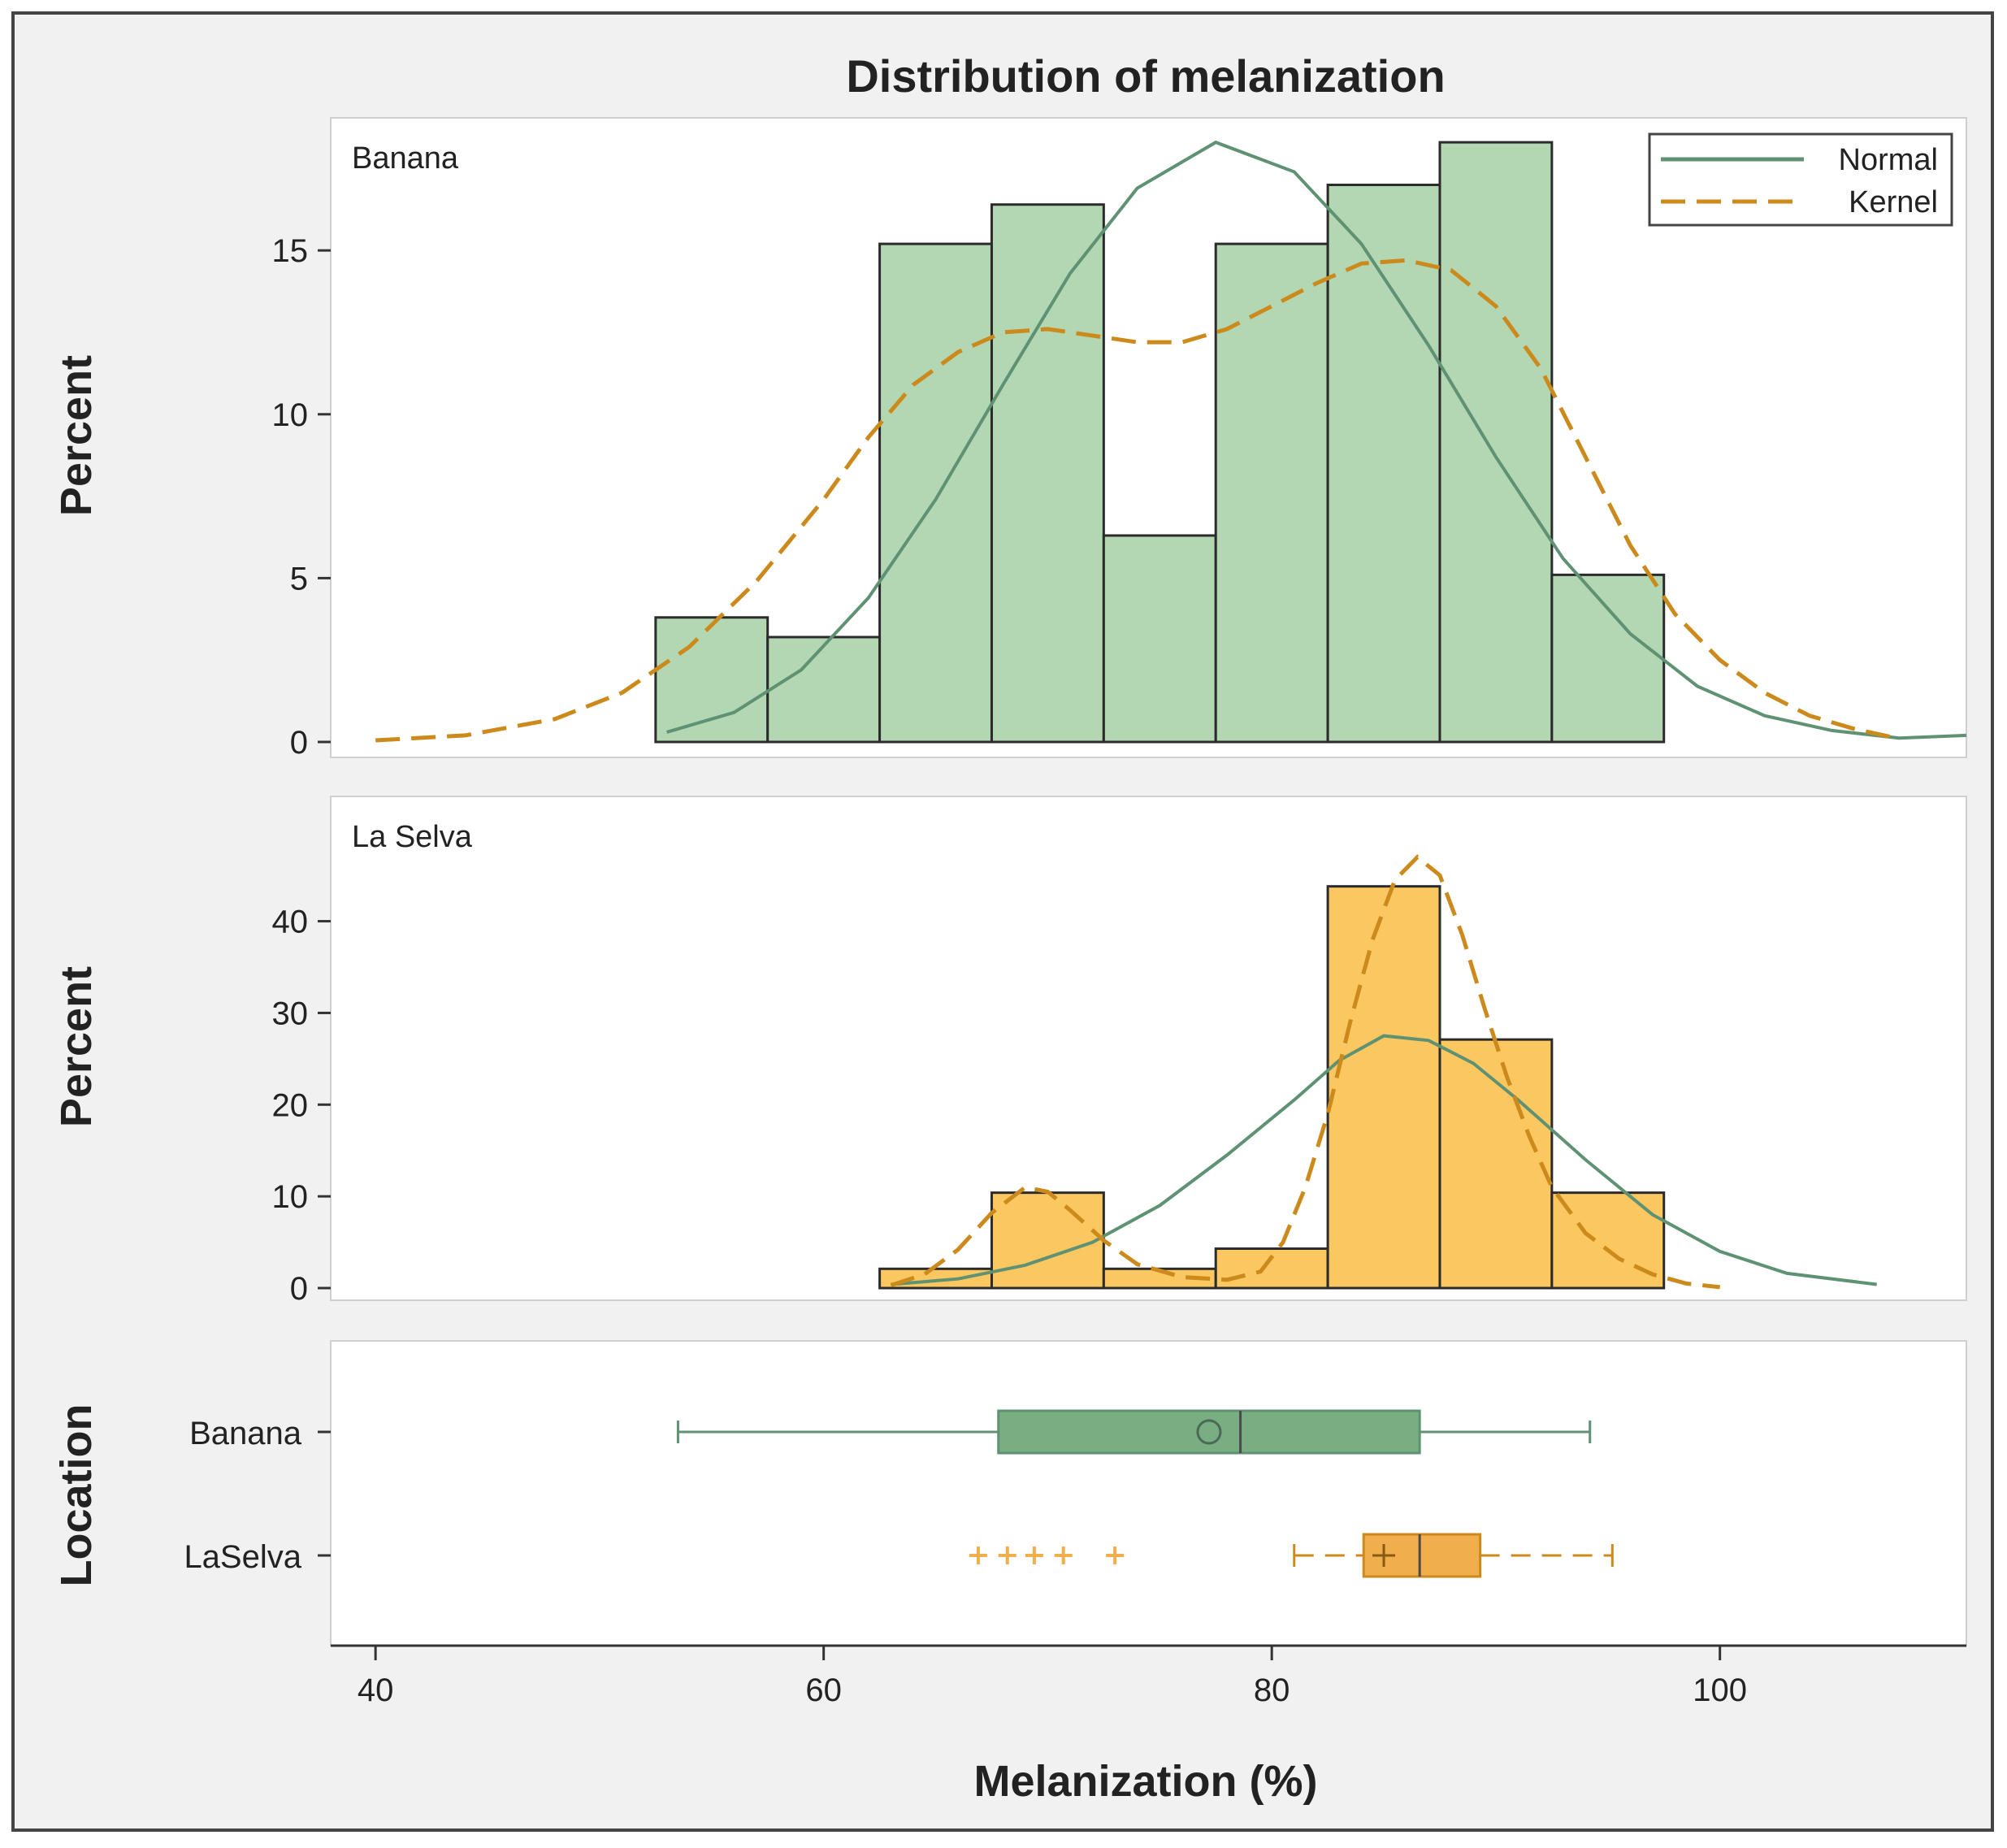 This screenshot has height=1848, width=2007. Describe the element at coordinates (1384, 1556) in the screenshot. I see `mean-marker-laselva` at that location.